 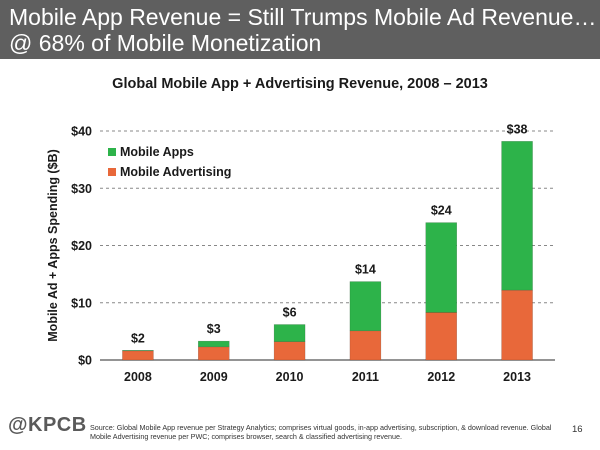 What do you see at coordinates (165, 43) in the screenshot?
I see `slide-title-line-2: @ 68% of Mobile Monetization` at bounding box center [165, 43].